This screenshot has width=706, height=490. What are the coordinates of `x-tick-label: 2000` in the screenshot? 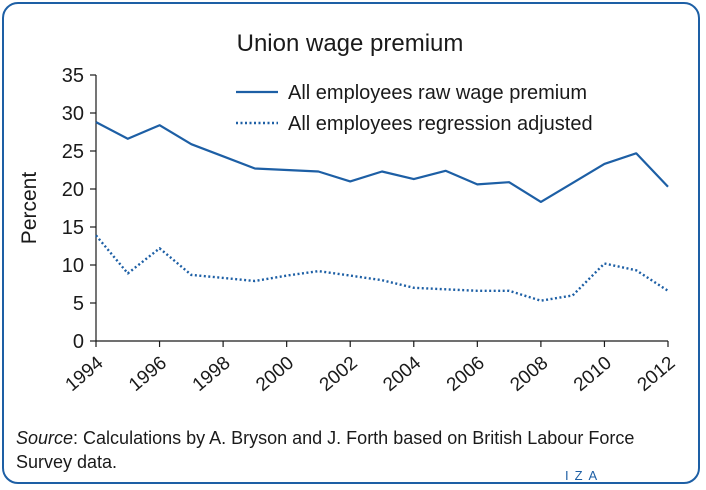 It's located at (275, 374).